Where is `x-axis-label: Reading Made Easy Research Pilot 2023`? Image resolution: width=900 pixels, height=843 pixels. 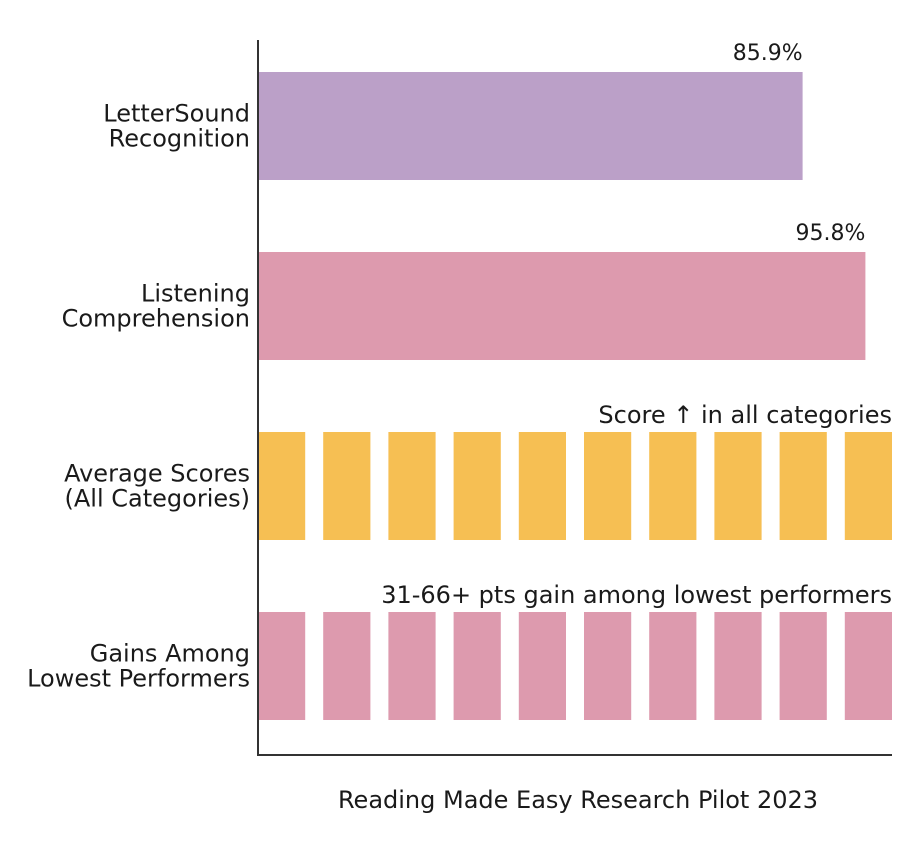 x-axis-label: Reading Made Easy Research Pilot 2023 is located at coordinates (578, 800).